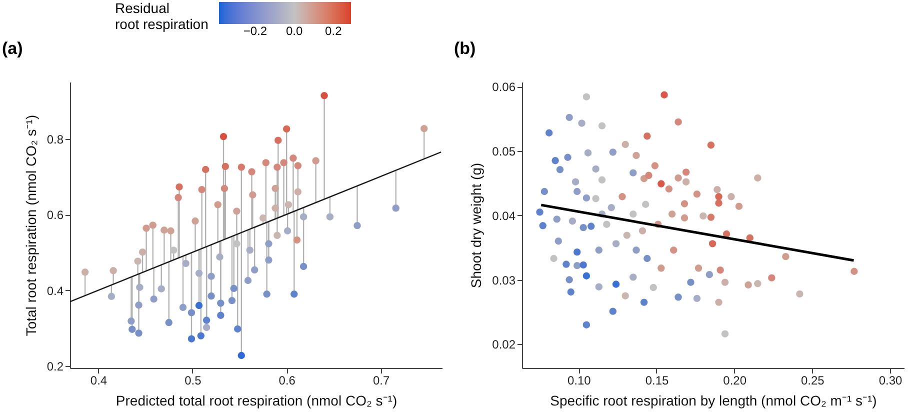 The image size is (910, 418). Describe the element at coordinates (257, 400) in the screenshot. I see `x-axis-title: Predicted total root respiration (nmol CO₂ s⁻¹)` at that location.